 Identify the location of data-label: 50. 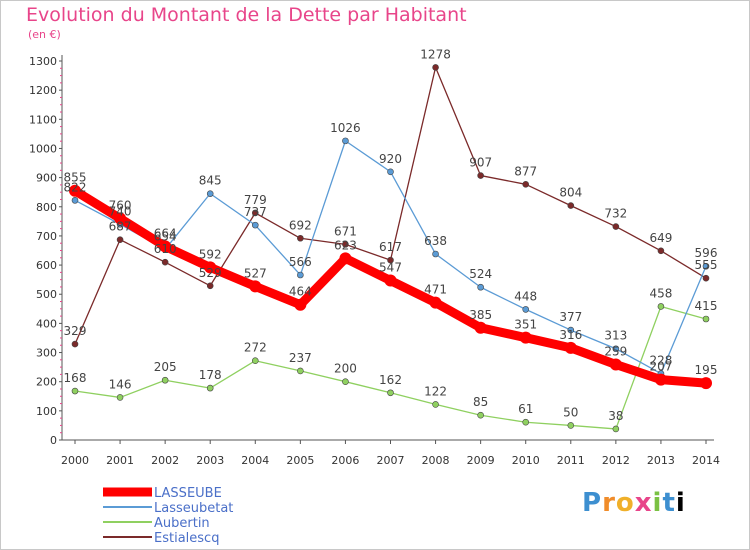
(570, 412).